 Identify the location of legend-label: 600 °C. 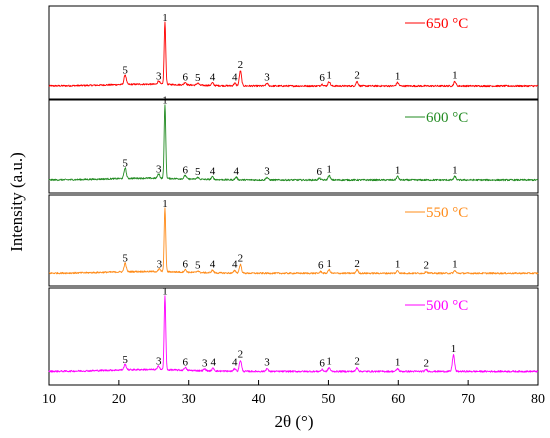
(447, 118).